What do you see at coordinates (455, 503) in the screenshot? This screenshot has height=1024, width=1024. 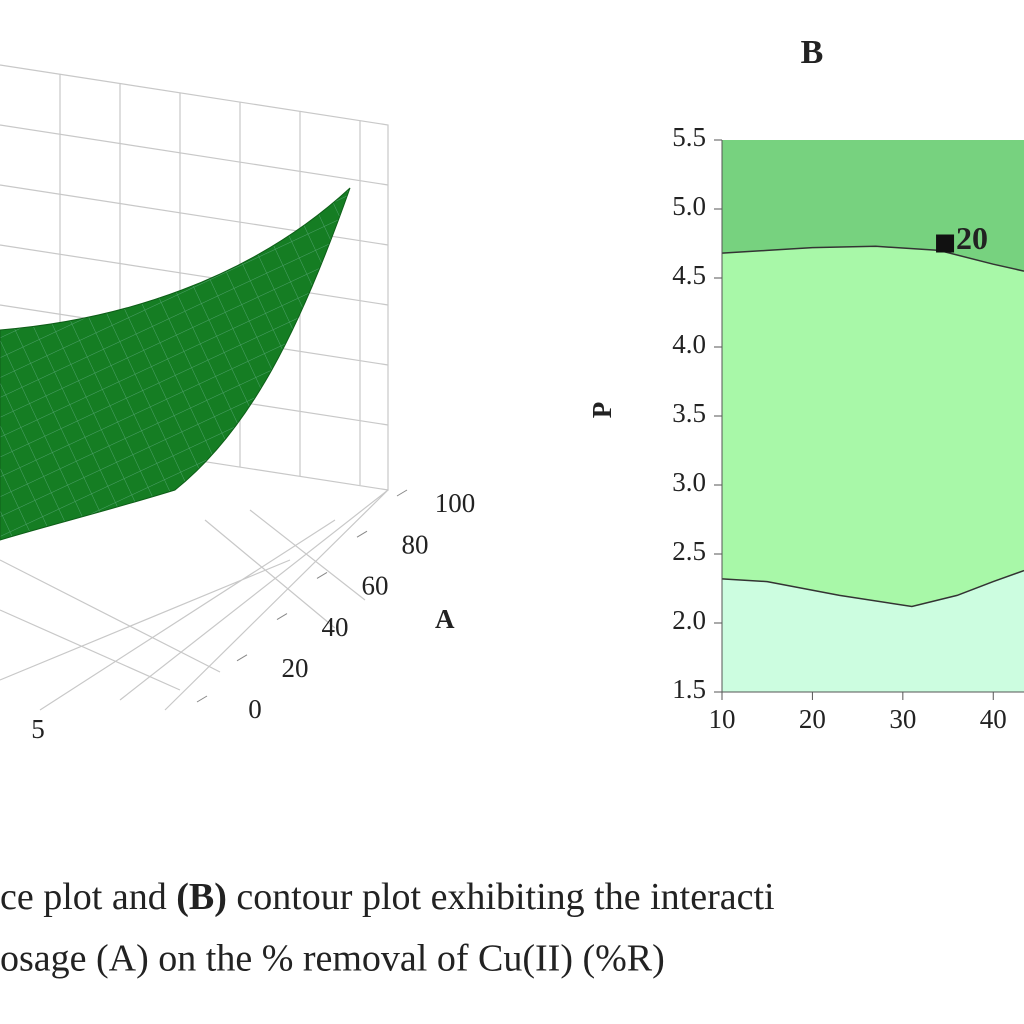 I see `x-tick-label: 100` at bounding box center [455, 503].